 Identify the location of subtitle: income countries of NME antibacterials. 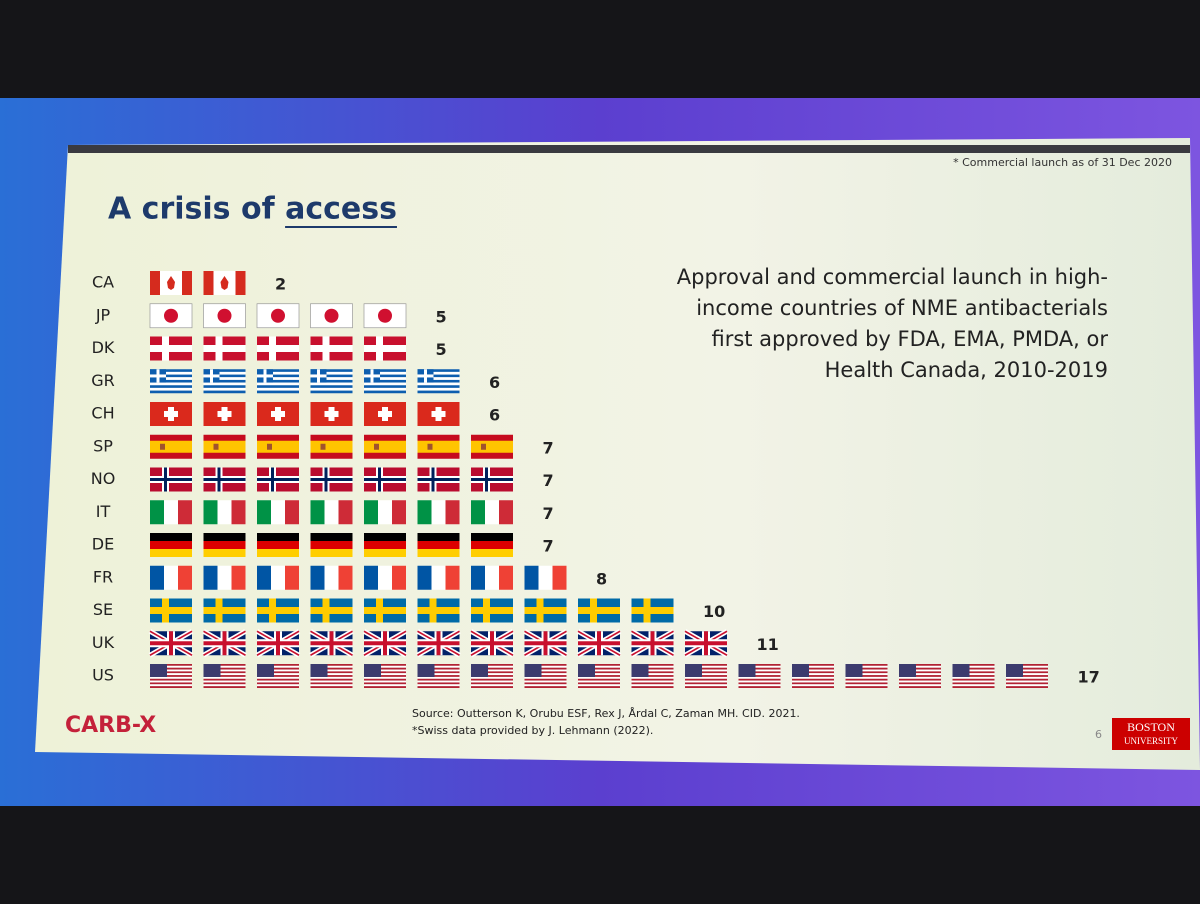
(902, 308).